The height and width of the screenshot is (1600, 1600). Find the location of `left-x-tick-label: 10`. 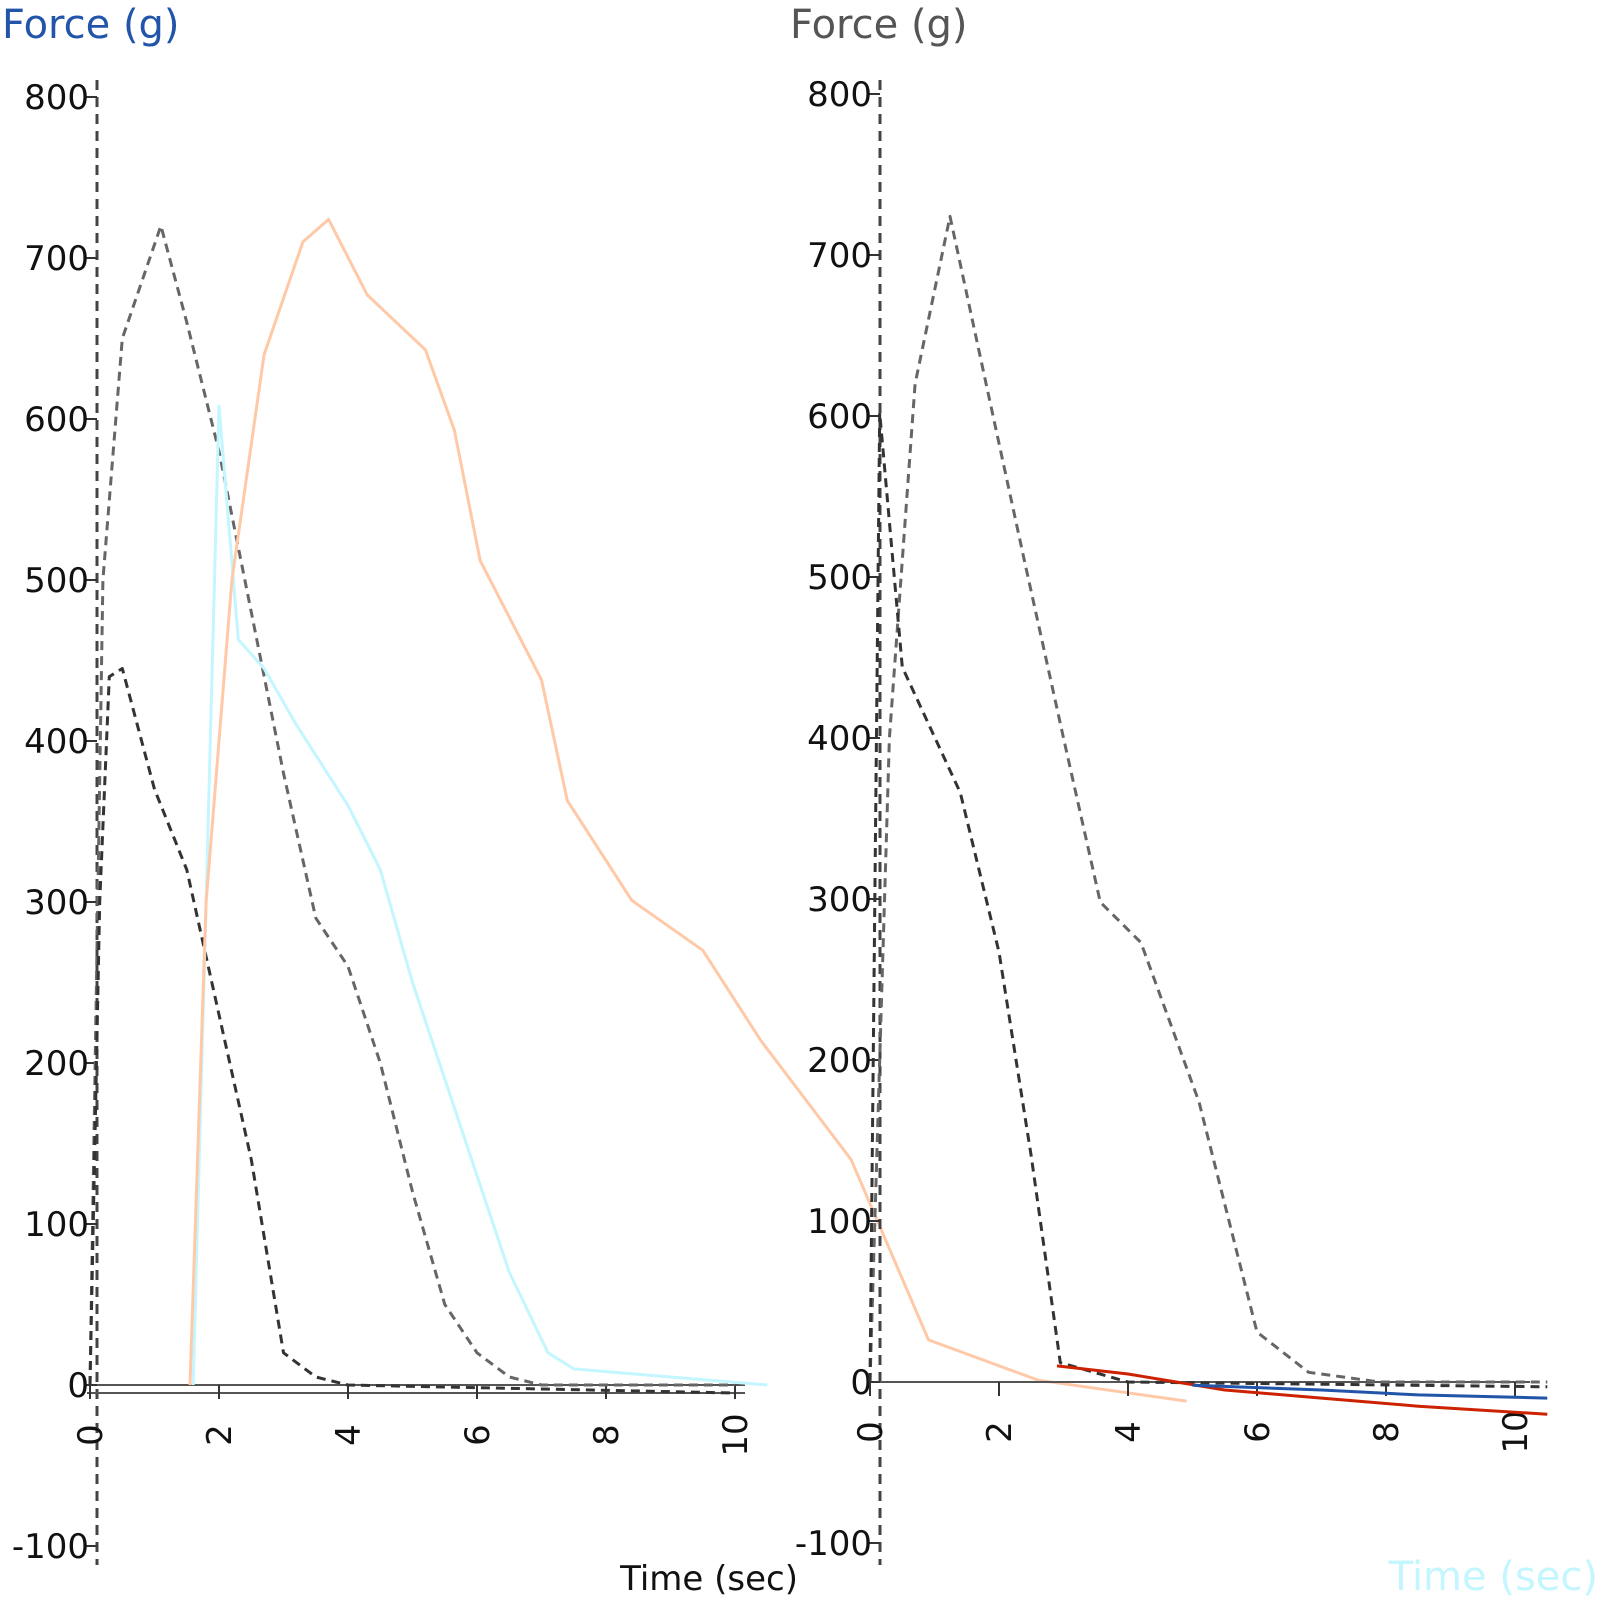

left-x-tick-label: 10 is located at coordinates (736, 1434).